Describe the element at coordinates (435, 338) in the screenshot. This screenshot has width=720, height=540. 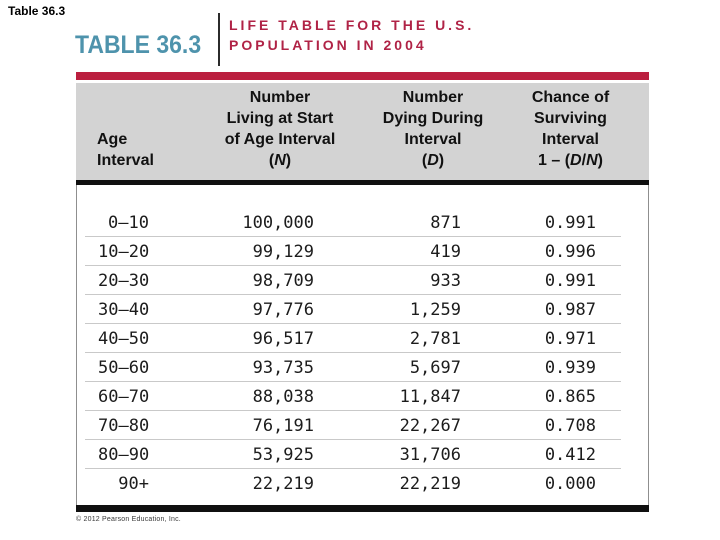
I see `cell-number-dying: 2,781` at that location.